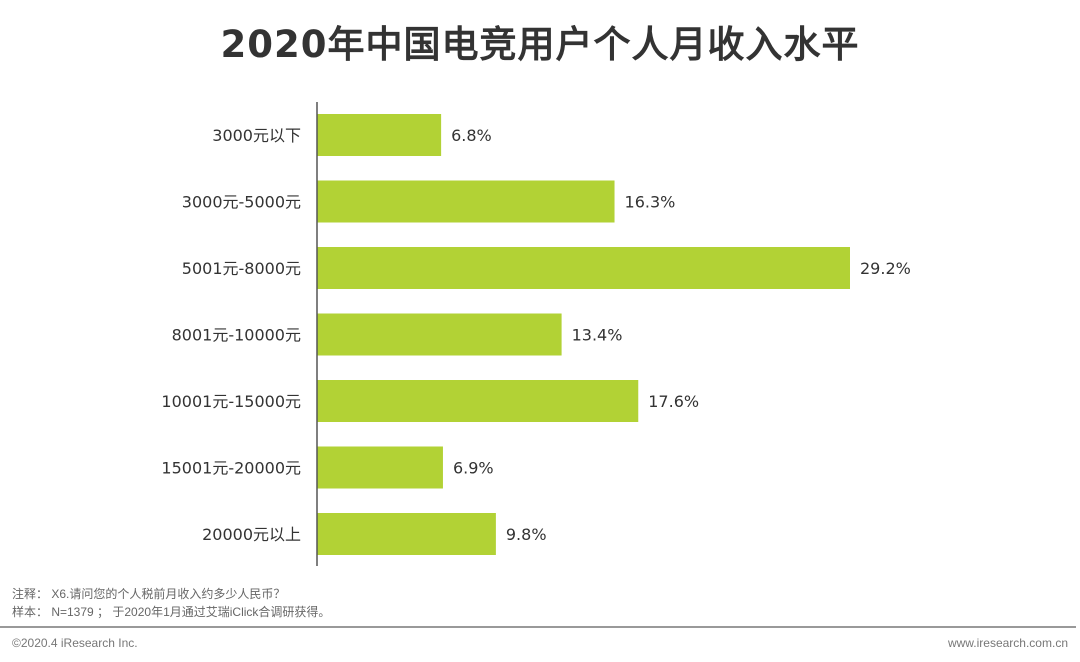 Image resolution: width=1080 pixels, height=662 pixels. I want to click on sample-text: 样本： N=1379 ； 于2020年1月通过艾瑞iClick合调研获得。, so click(171, 612).